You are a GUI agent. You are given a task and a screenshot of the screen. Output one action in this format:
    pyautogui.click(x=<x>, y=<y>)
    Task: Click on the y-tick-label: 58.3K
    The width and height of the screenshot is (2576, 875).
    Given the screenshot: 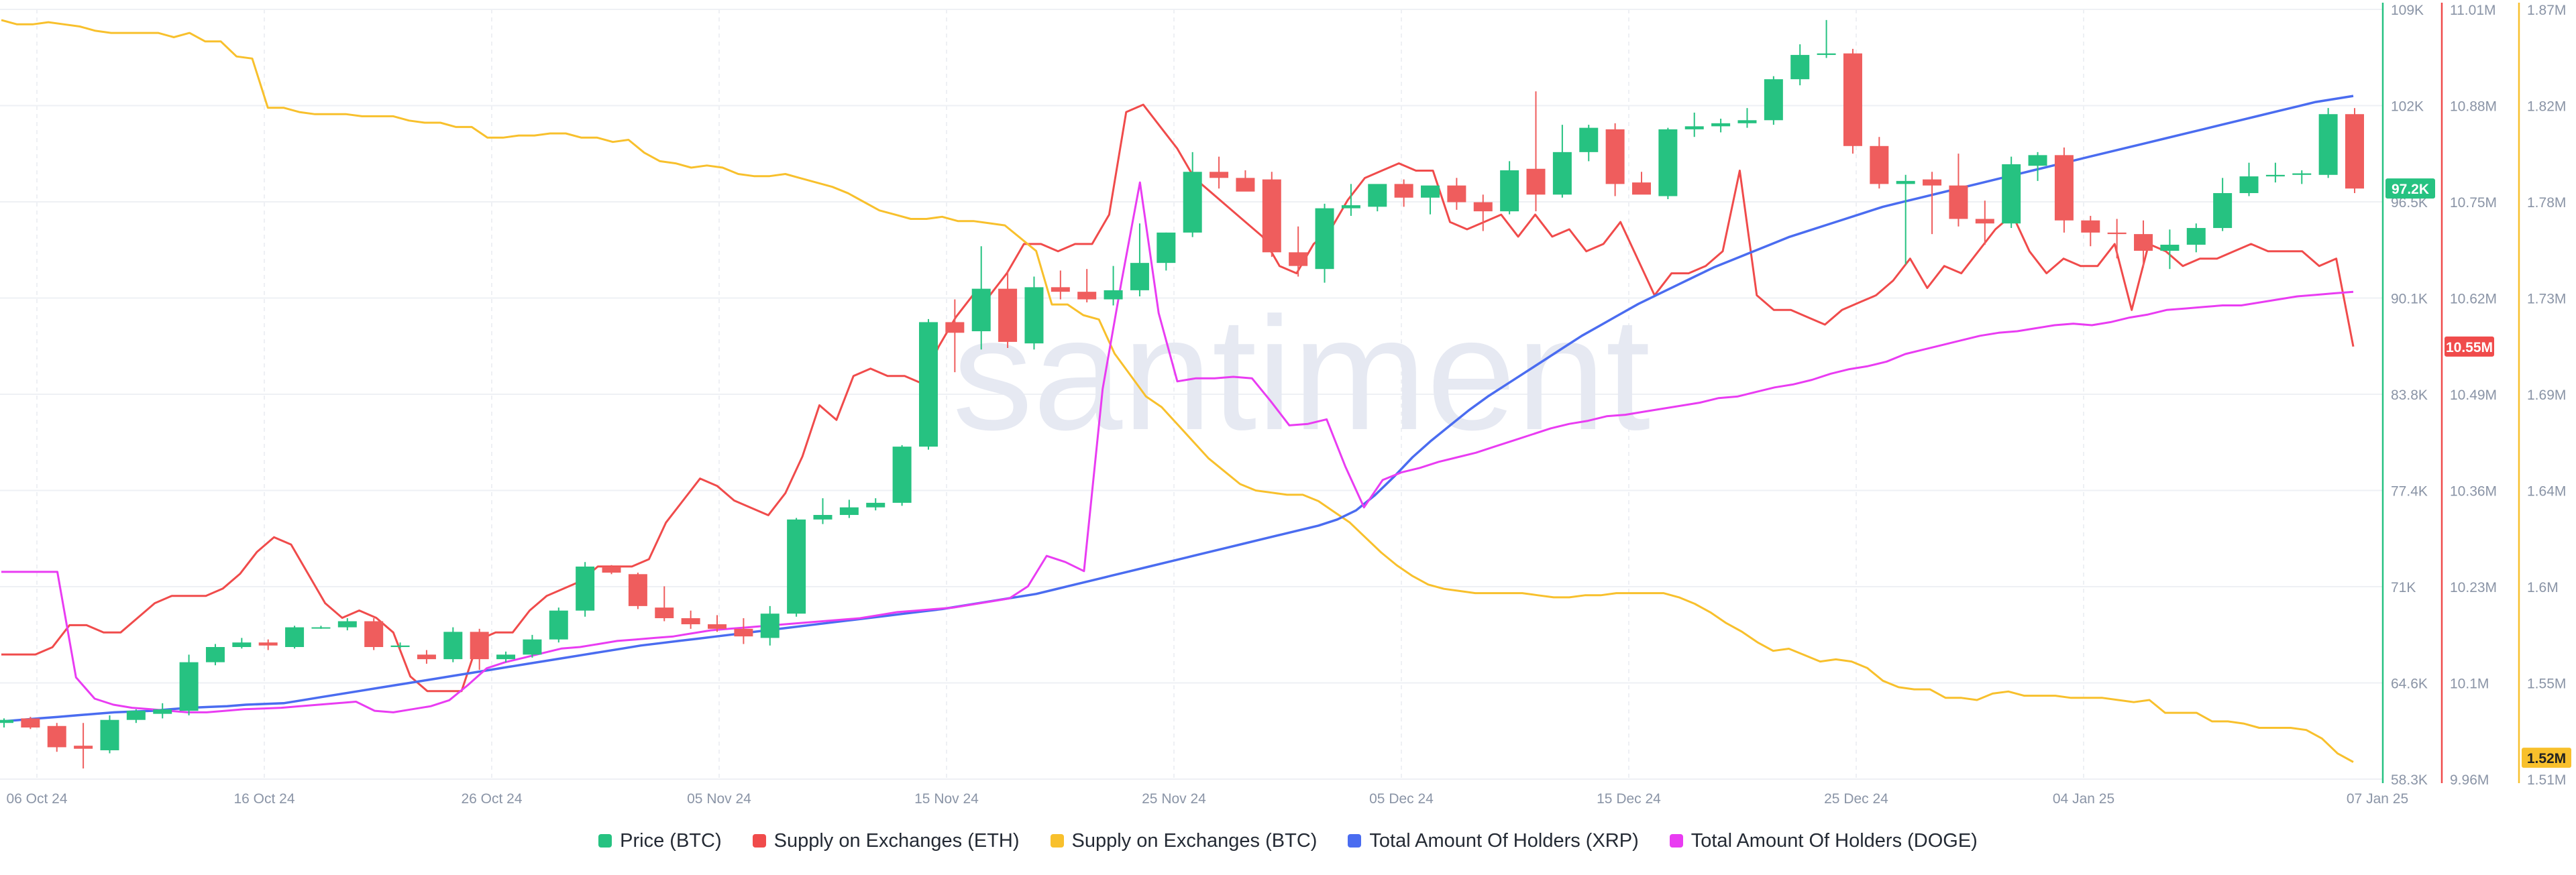 What is the action you would take?
    pyautogui.click(x=2409, y=780)
    